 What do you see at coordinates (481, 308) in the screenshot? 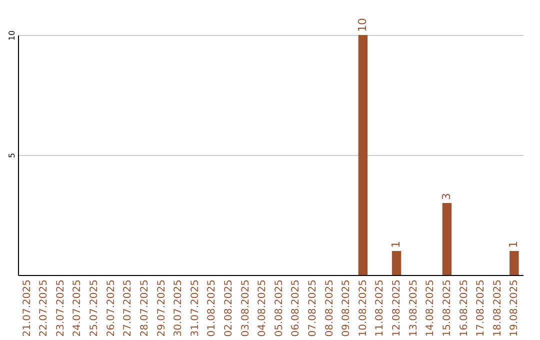
I see `x-tick-label: 17.08.2025` at bounding box center [481, 308].